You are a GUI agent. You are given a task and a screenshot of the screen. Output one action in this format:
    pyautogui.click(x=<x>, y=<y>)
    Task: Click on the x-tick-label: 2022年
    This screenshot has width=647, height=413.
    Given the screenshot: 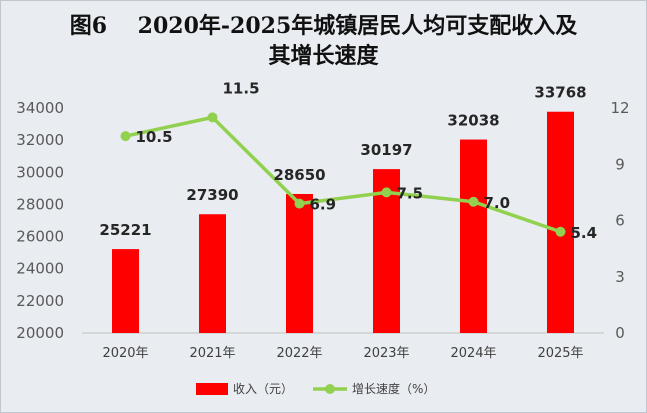 What is the action you would take?
    pyautogui.click(x=299, y=353)
    